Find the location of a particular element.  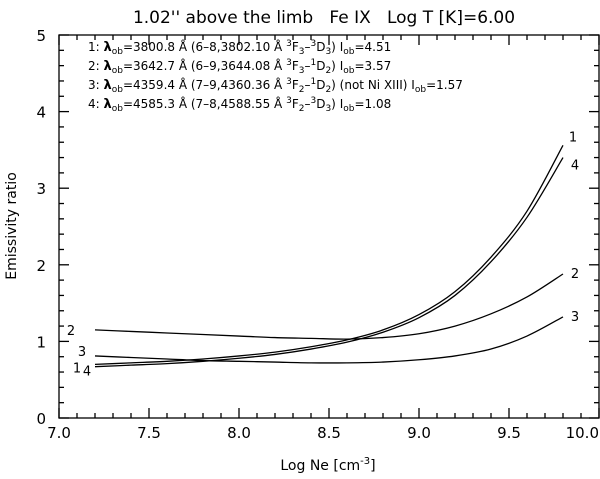

legend-intensity-value: =4.51 is located at coordinates (372, 47).